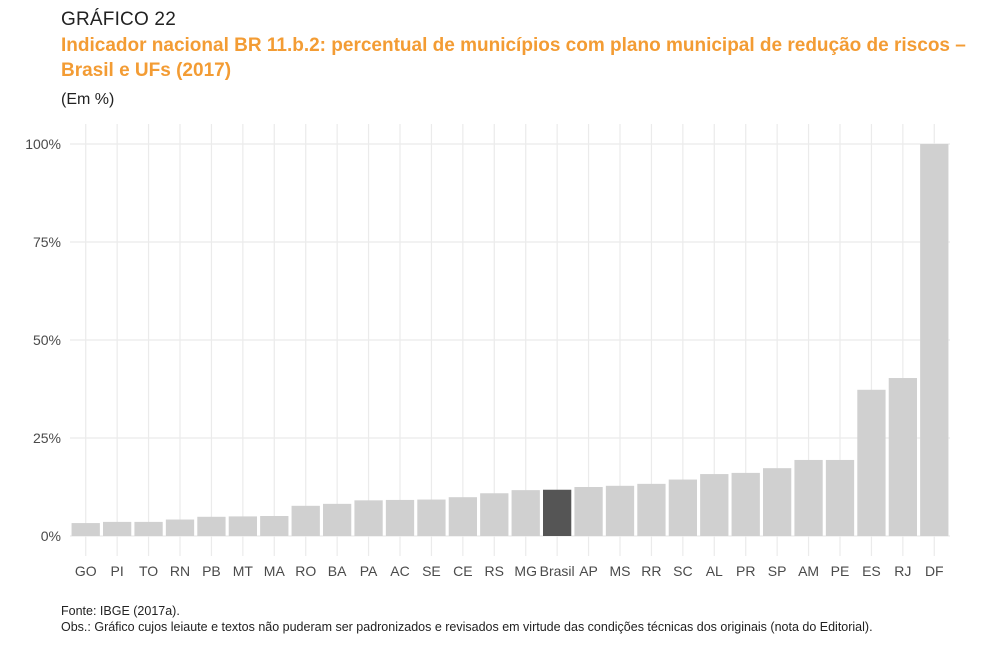 The width and height of the screenshot is (995, 654). I want to click on bar-brasil, so click(557, 512).